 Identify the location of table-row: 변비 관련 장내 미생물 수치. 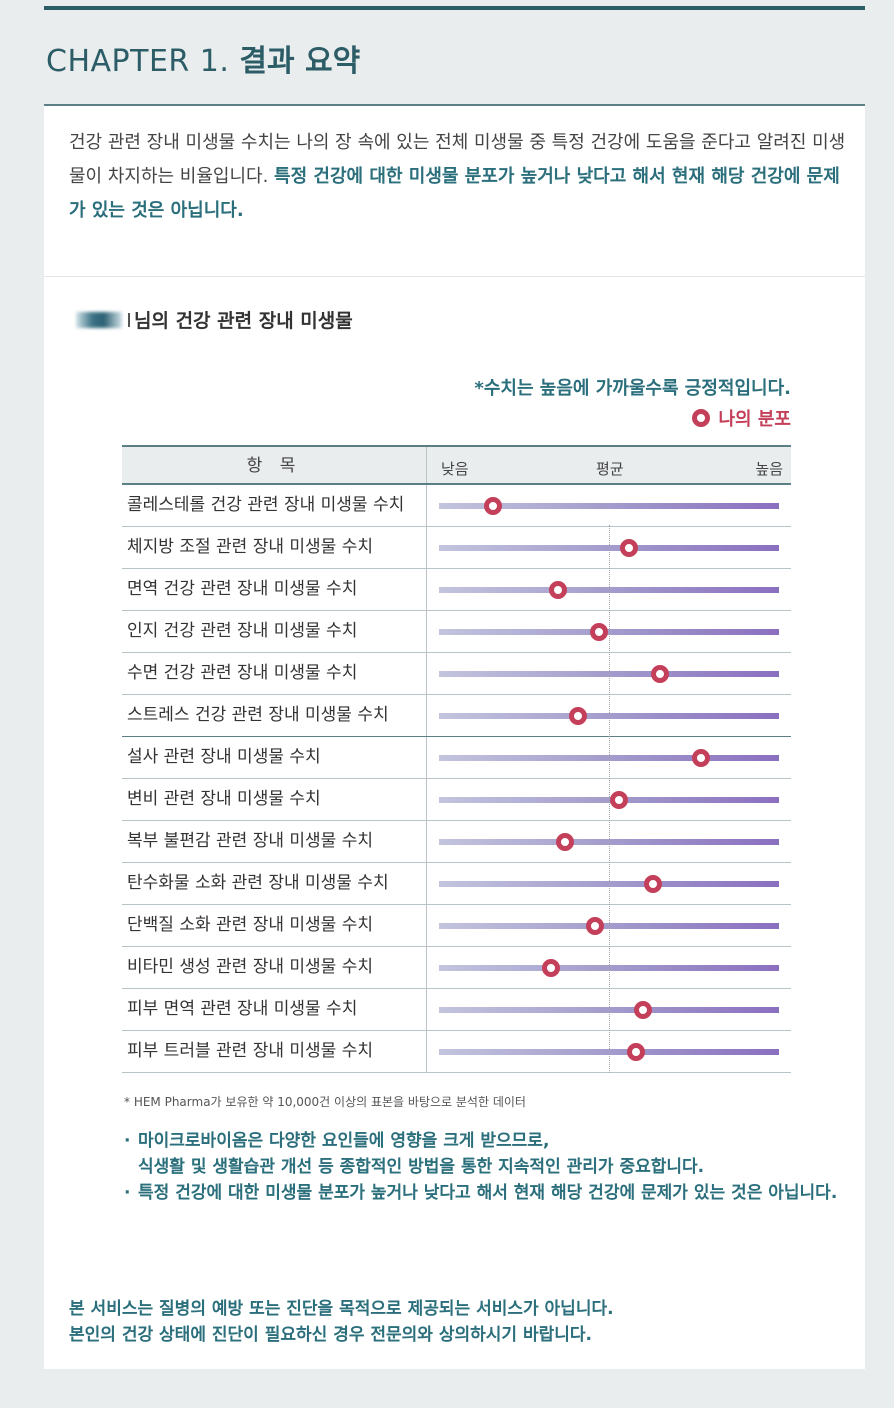
(456, 800).